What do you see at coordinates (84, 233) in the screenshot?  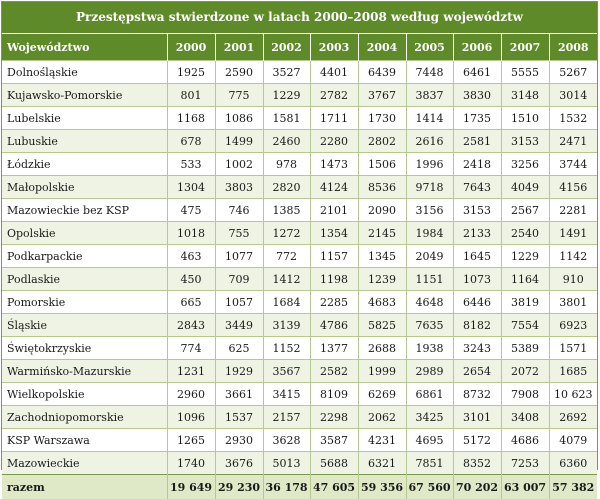 I see `region-name: Opolskie` at bounding box center [84, 233].